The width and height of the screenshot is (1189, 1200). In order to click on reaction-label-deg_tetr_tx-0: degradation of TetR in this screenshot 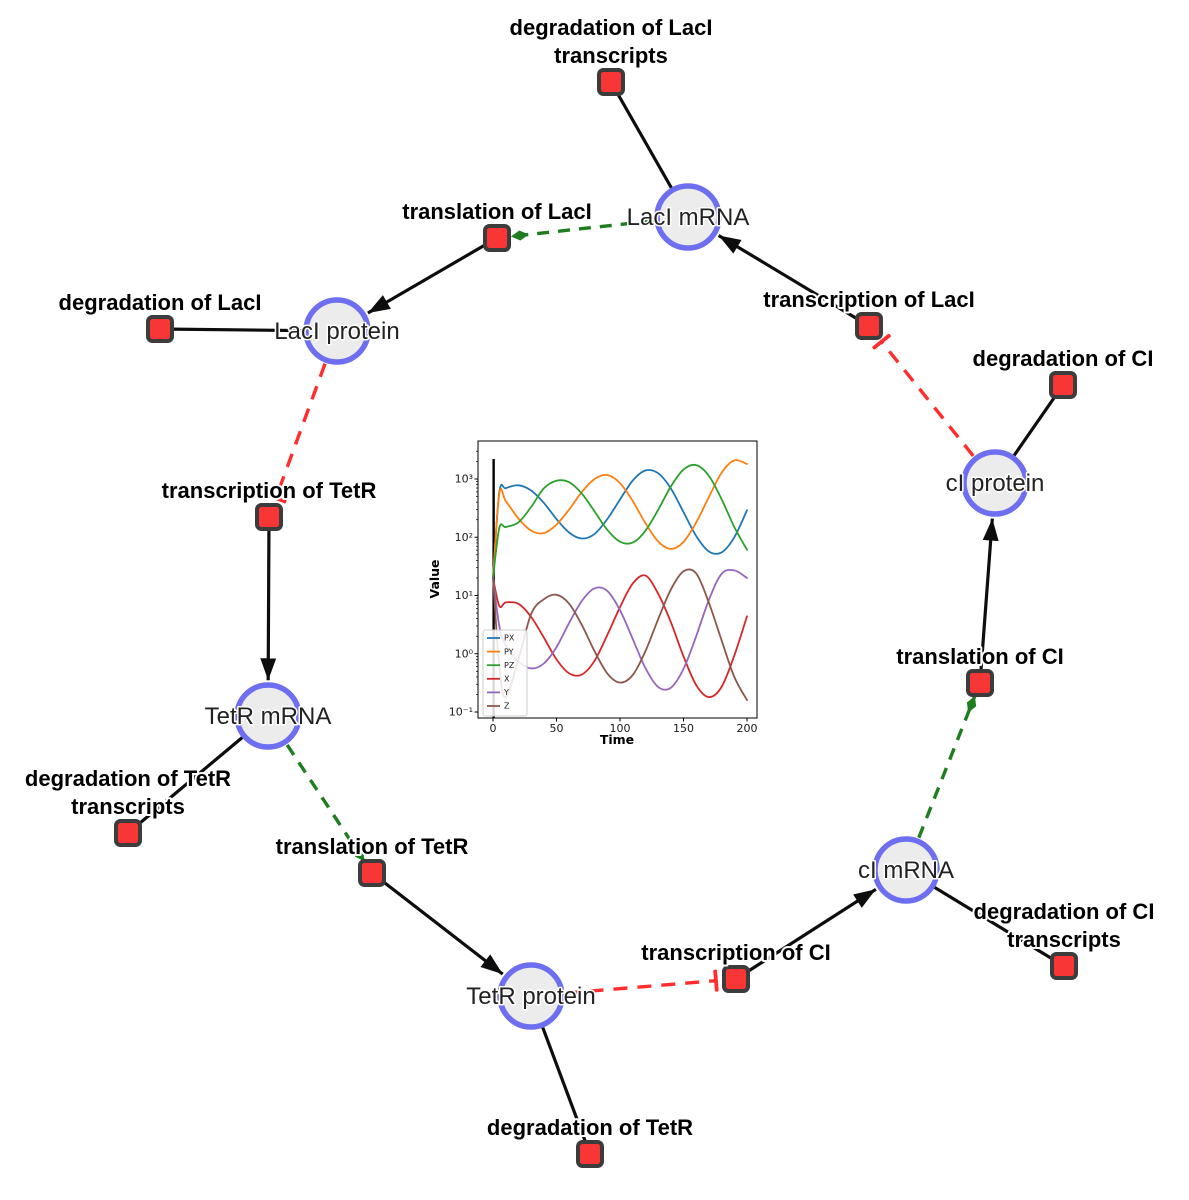, I will do `click(128, 778)`.